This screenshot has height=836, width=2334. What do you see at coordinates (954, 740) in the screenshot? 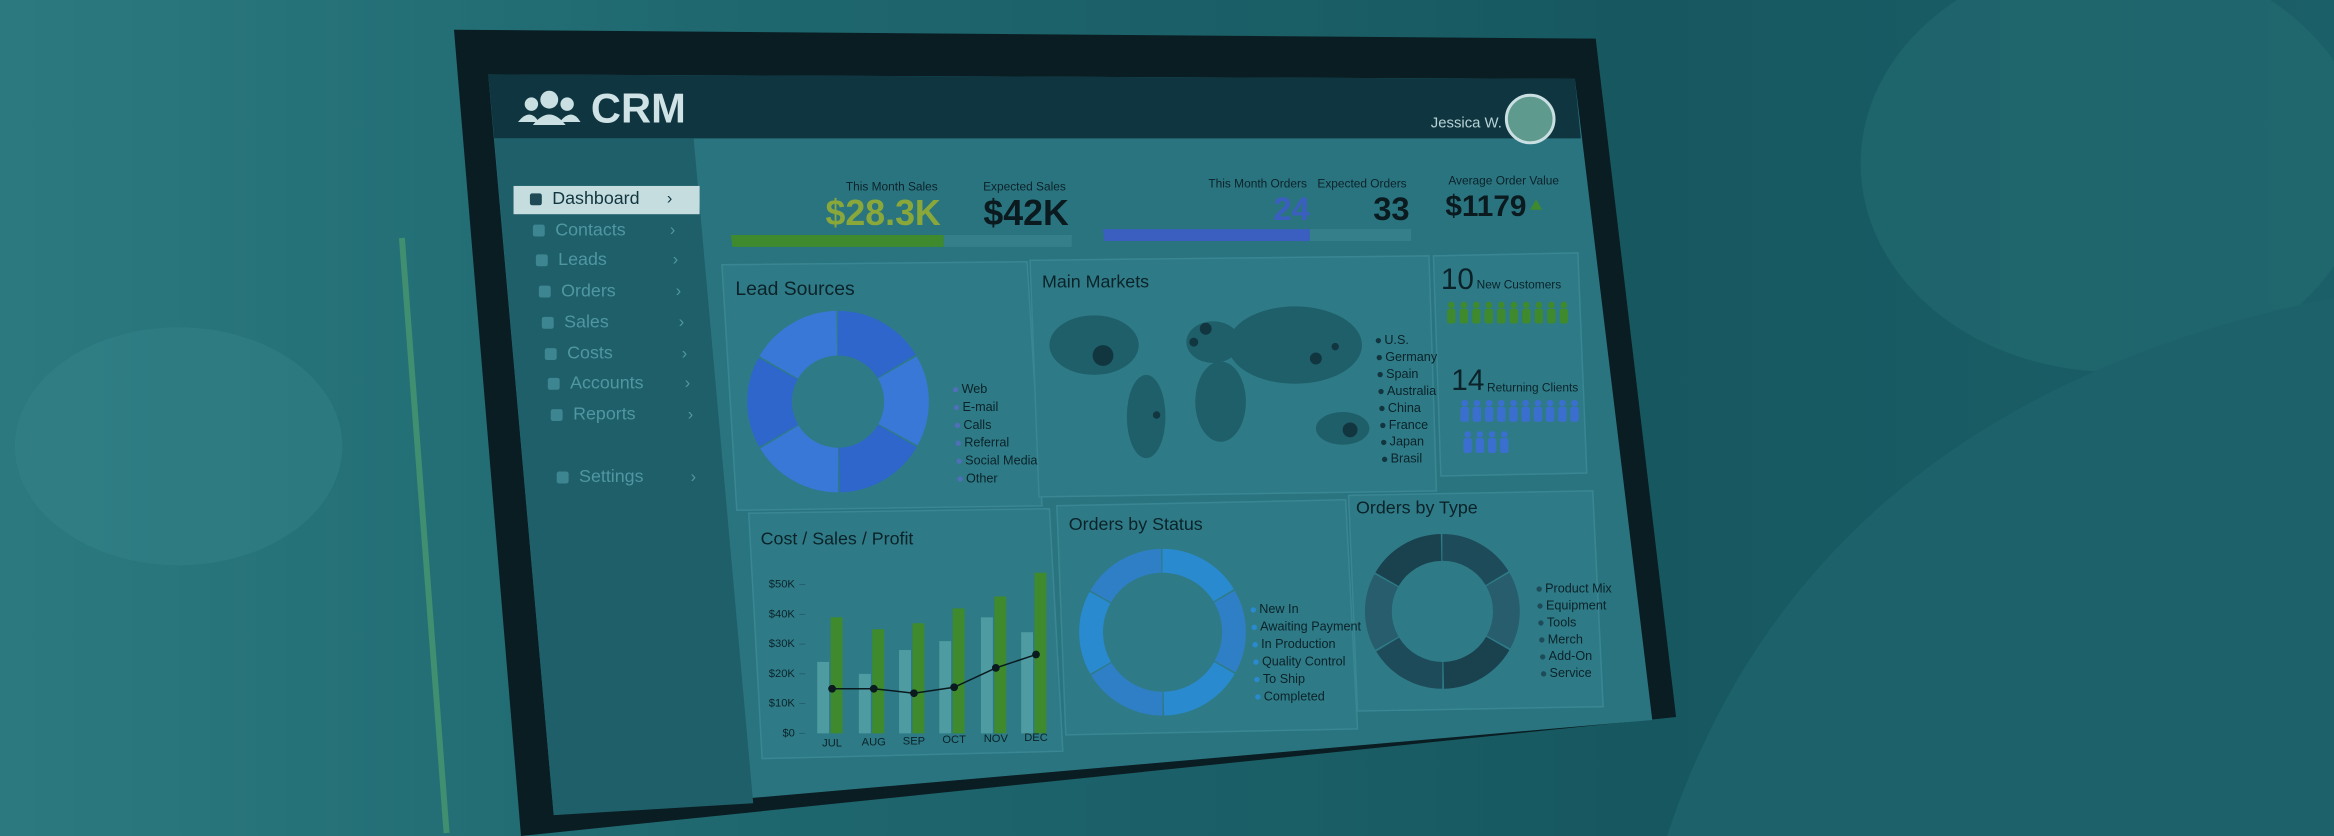
I see `x-tick-label: OCT` at bounding box center [954, 740].